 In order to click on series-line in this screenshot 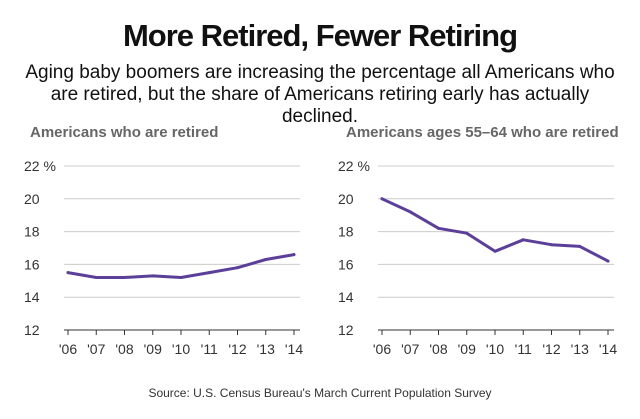, I will do `click(181, 266)`.